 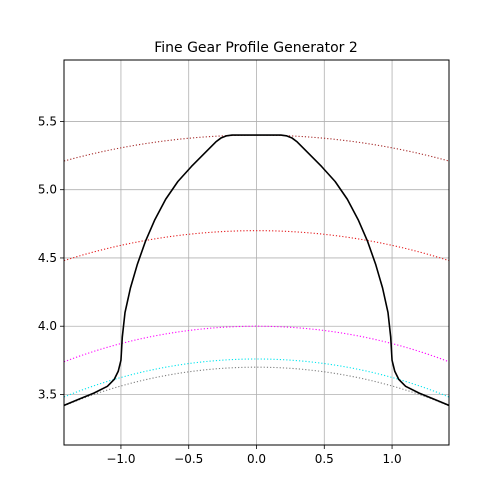 What do you see at coordinates (256, 459) in the screenshot?
I see `x-tick-label: 0.0` at bounding box center [256, 459].